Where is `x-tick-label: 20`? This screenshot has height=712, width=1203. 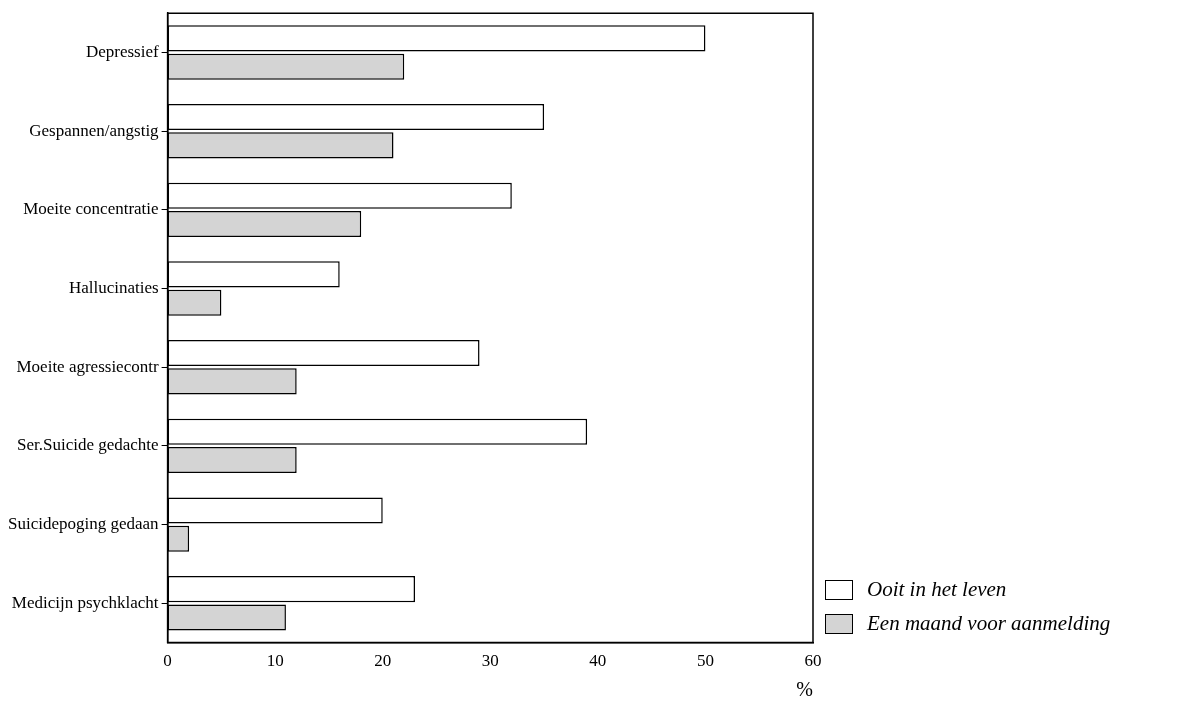 x-tick-label: 20 is located at coordinates (383, 661).